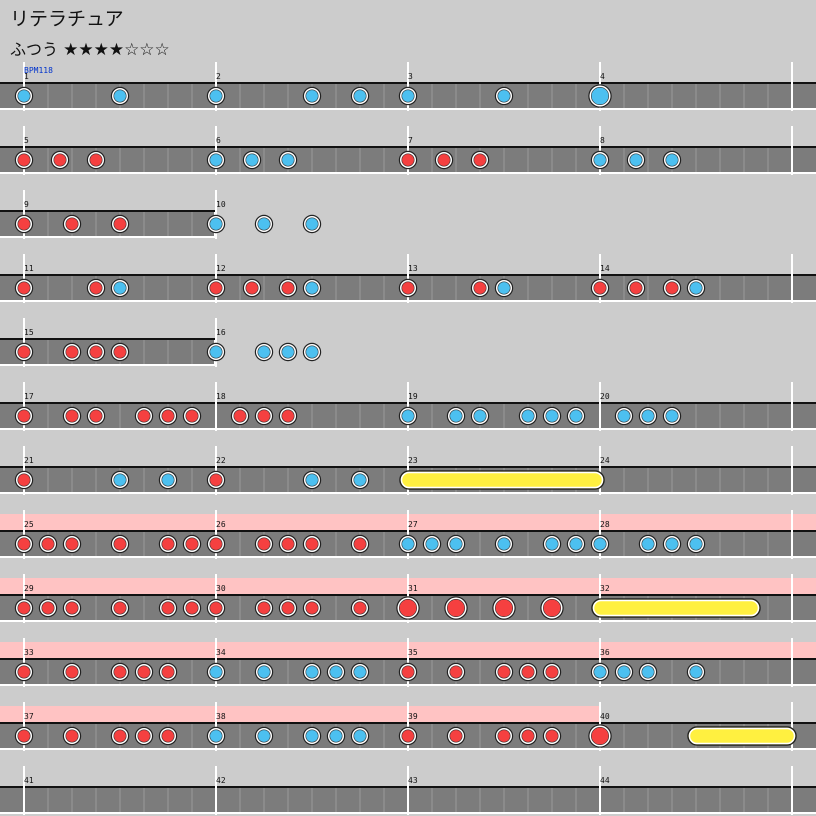 The height and width of the screenshot is (816, 816). I want to click on measure-number: 30, so click(221, 588).